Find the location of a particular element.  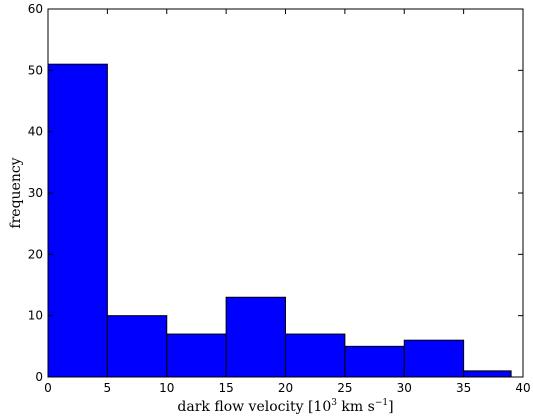

x-tick-label-1: 5 is located at coordinates (108, 388).